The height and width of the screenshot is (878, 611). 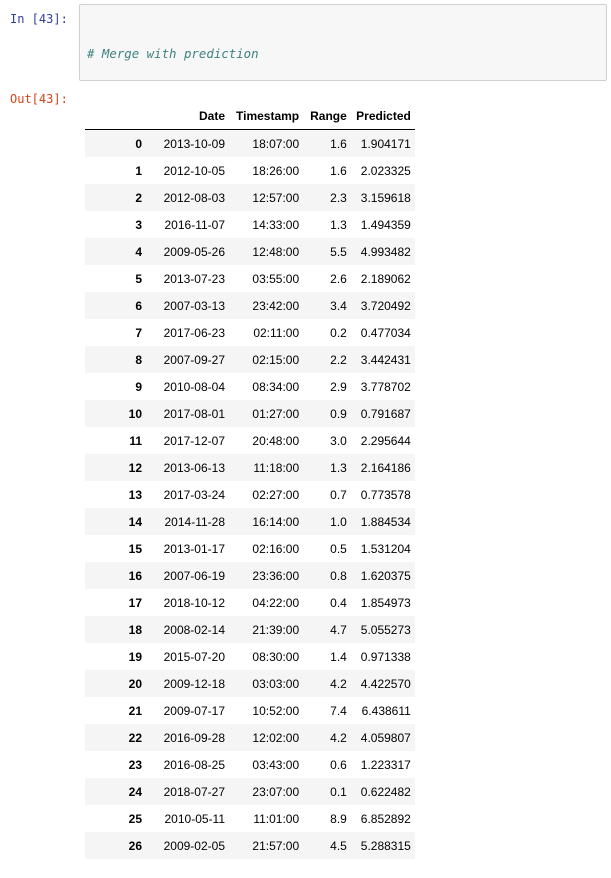 What do you see at coordinates (194, 278) in the screenshot?
I see `cell-date: 2013-07-23` at bounding box center [194, 278].